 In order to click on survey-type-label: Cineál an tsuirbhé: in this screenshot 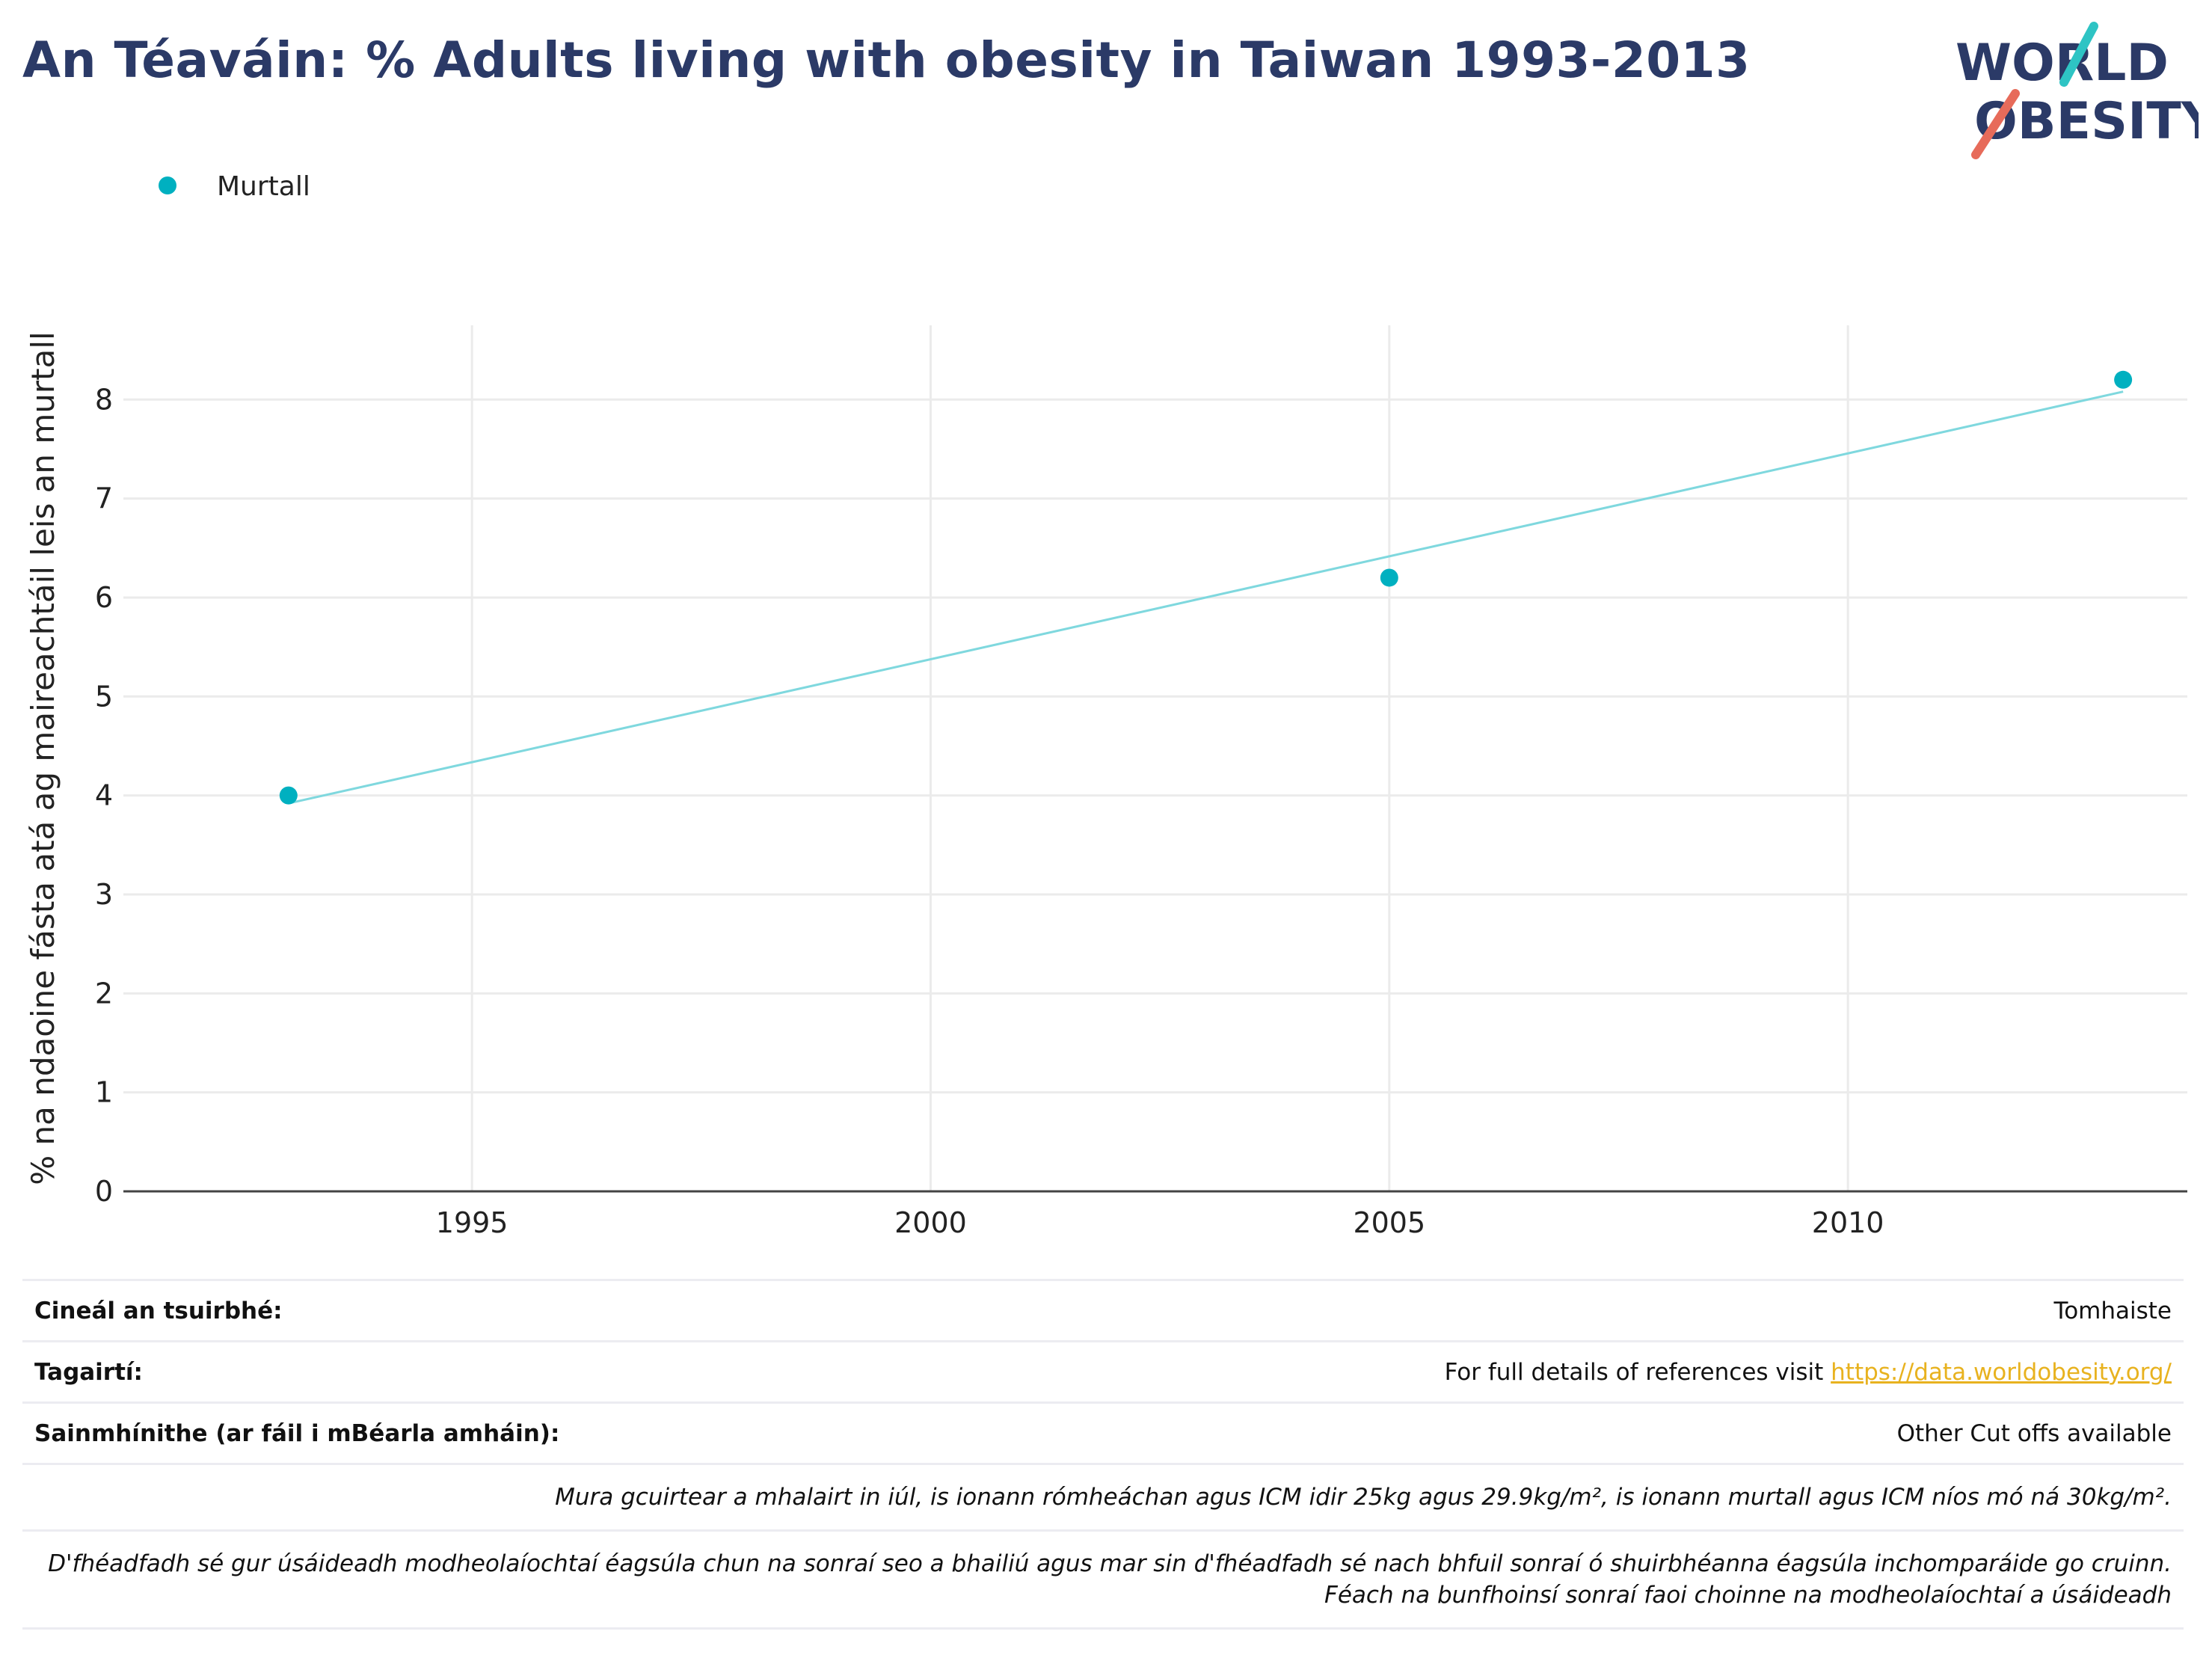, I will do `click(158, 1311)`.